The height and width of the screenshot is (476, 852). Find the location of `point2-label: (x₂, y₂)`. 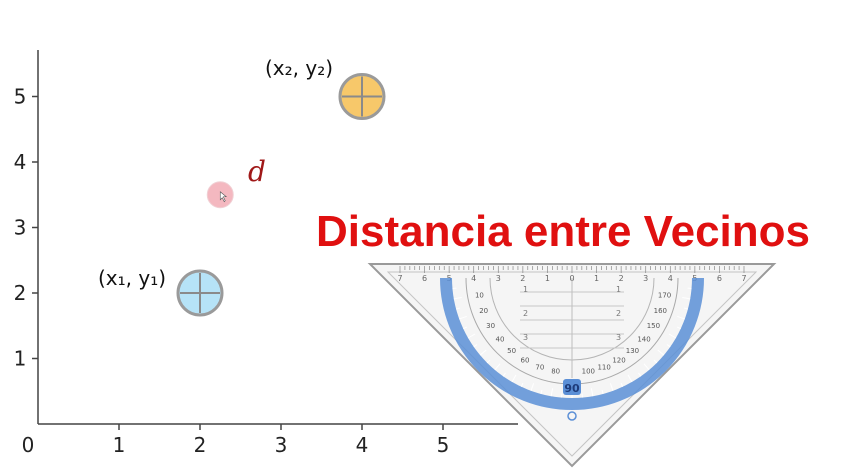

point2-label: (x₂, y₂) is located at coordinates (299, 68).